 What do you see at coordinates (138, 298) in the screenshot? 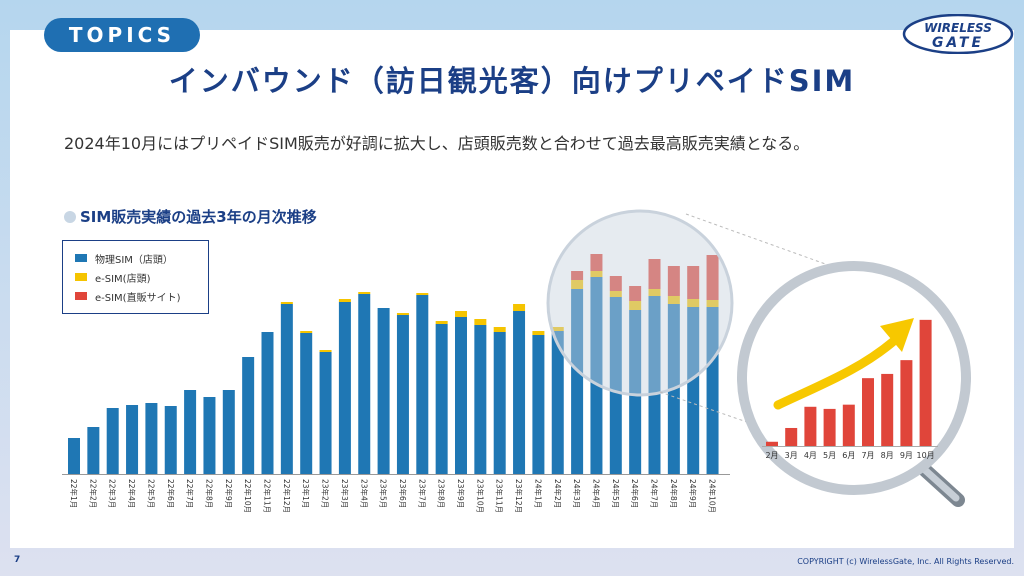
I see `legend-label-esim-direct: e-SIM(直販サイト)` at bounding box center [138, 298].